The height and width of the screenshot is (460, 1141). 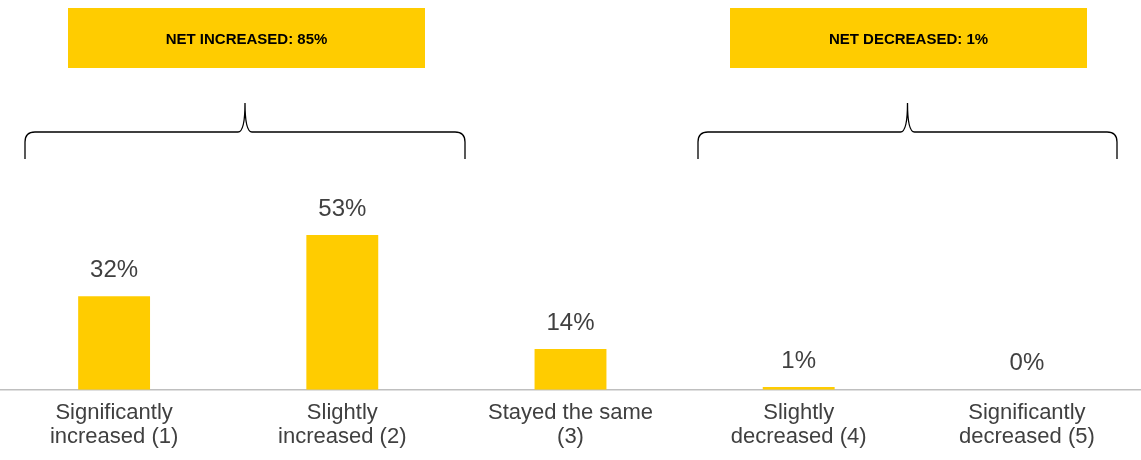 I want to click on data-label: 1%, so click(x=799, y=359).